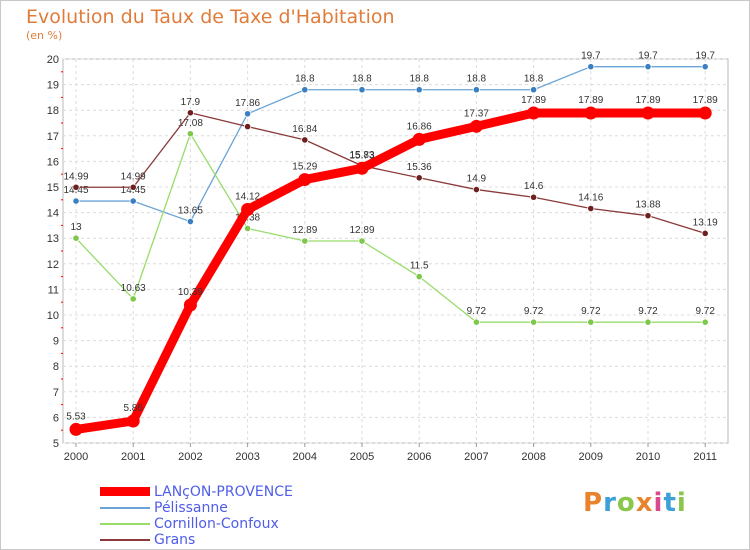  I want to click on chart-subtitle: (en %), so click(44, 35).